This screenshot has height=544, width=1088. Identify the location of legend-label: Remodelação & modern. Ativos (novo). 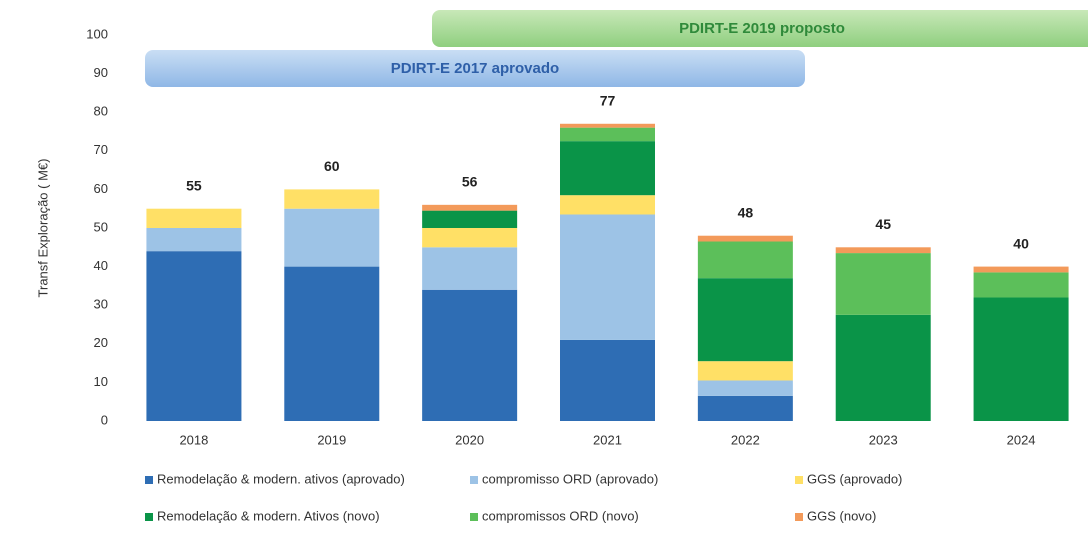
(268, 515).